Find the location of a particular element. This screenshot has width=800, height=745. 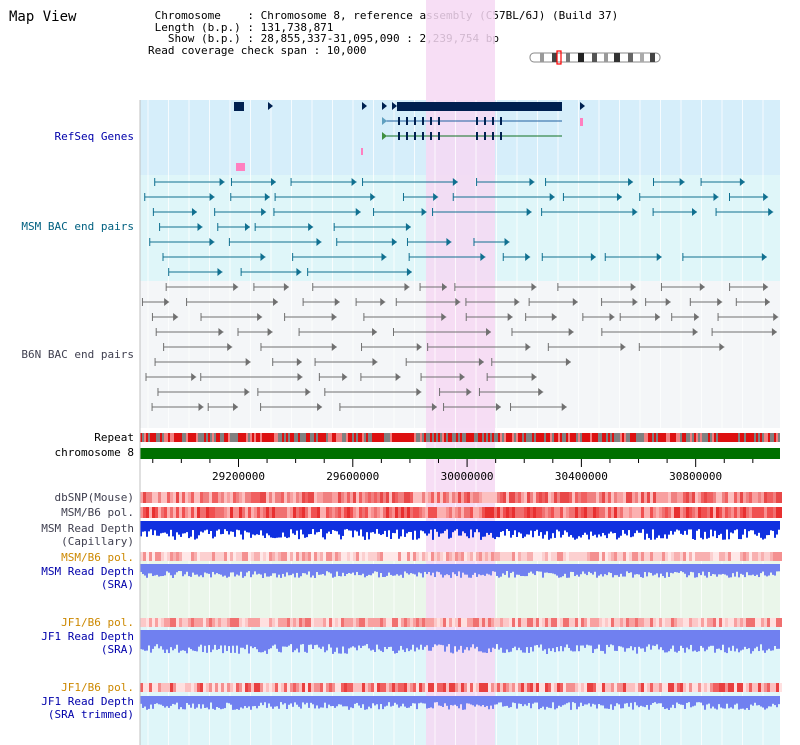

exon is located at coordinates (399, 121).